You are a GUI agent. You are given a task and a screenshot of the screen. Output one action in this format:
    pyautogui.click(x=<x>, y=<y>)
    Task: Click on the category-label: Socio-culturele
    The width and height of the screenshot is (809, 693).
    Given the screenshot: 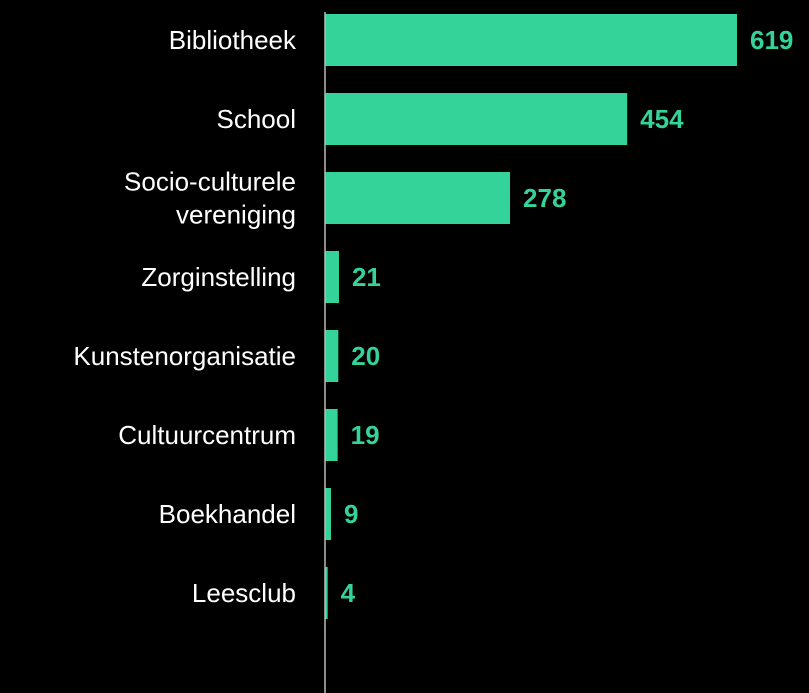 What is the action you would take?
    pyautogui.click(x=210, y=182)
    